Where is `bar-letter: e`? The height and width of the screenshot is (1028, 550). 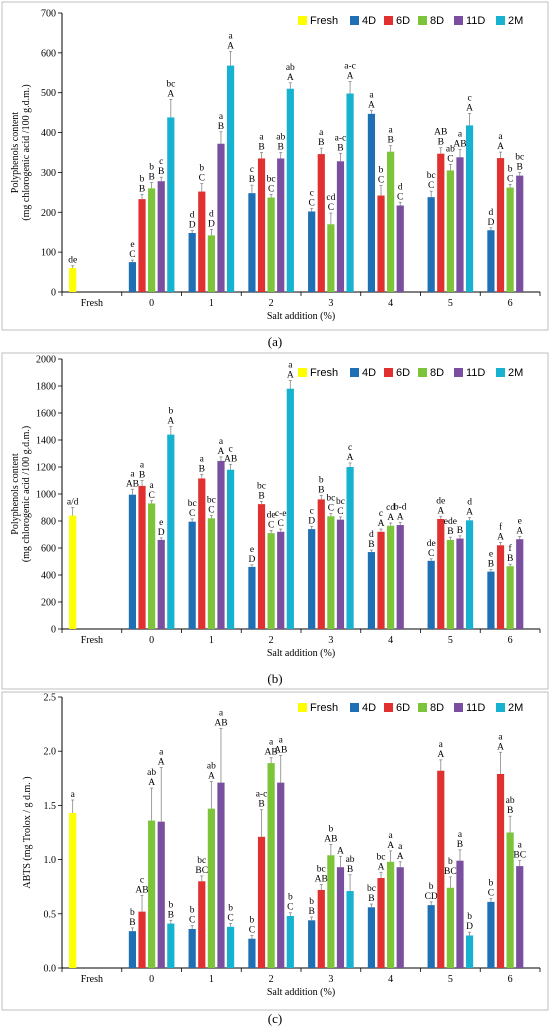 bar-letter: e is located at coordinates (520, 522).